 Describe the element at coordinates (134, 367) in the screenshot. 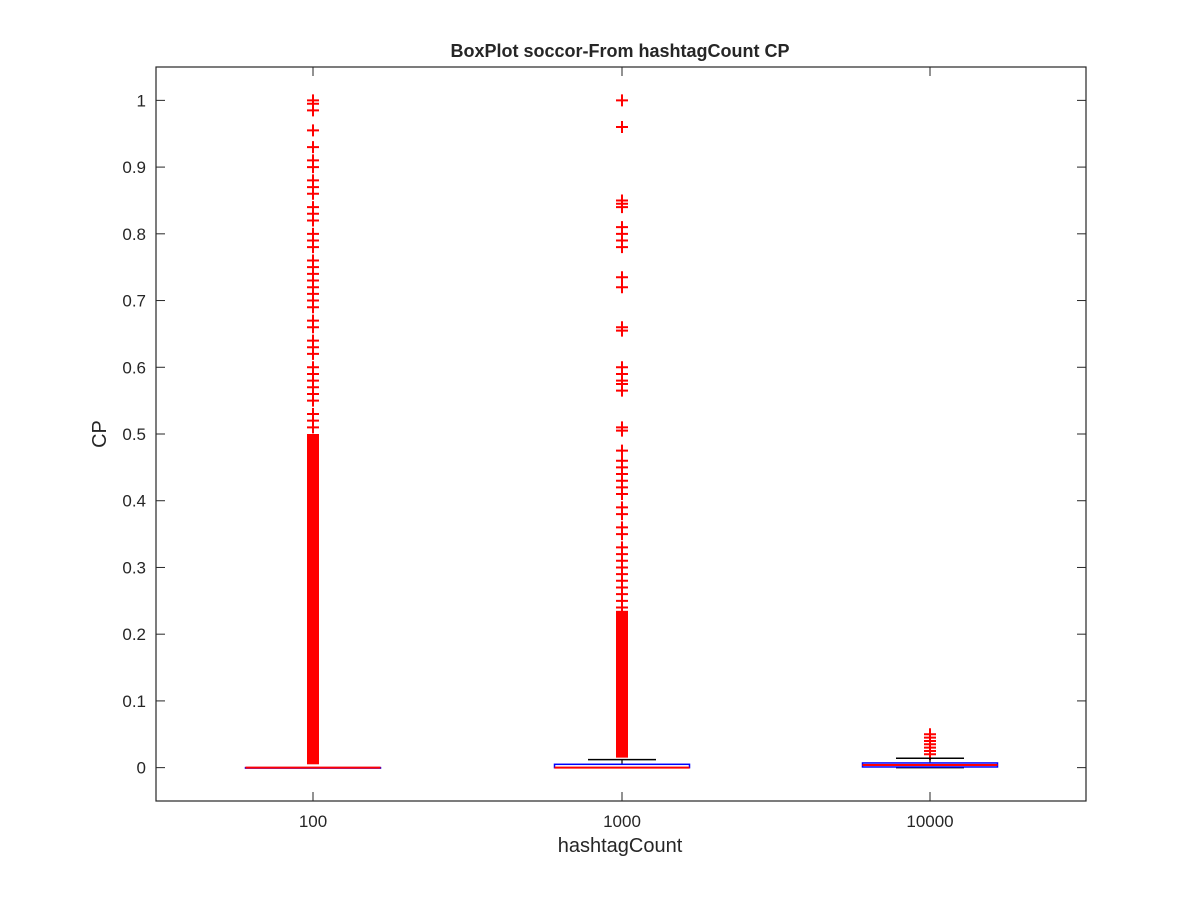

I see `y-tick-label: 0.6` at that location.